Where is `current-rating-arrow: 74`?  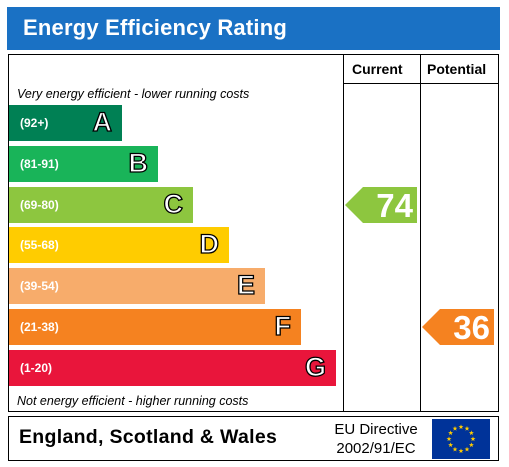
current-rating-arrow: 74 is located at coordinates (381, 205).